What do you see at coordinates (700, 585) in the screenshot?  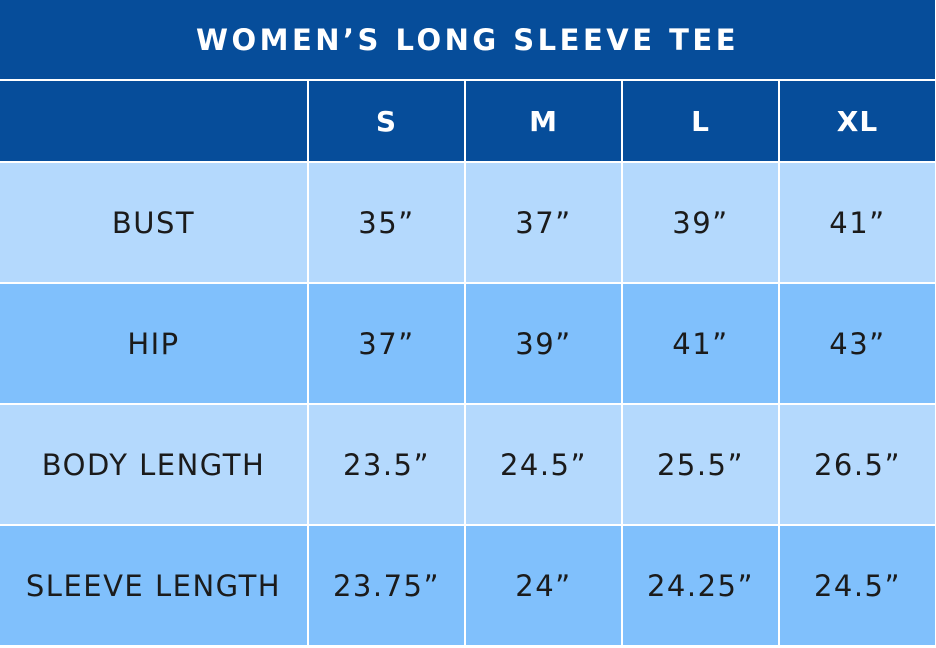 I see `sleeve-length-l-cell: 24.25”` at bounding box center [700, 585].